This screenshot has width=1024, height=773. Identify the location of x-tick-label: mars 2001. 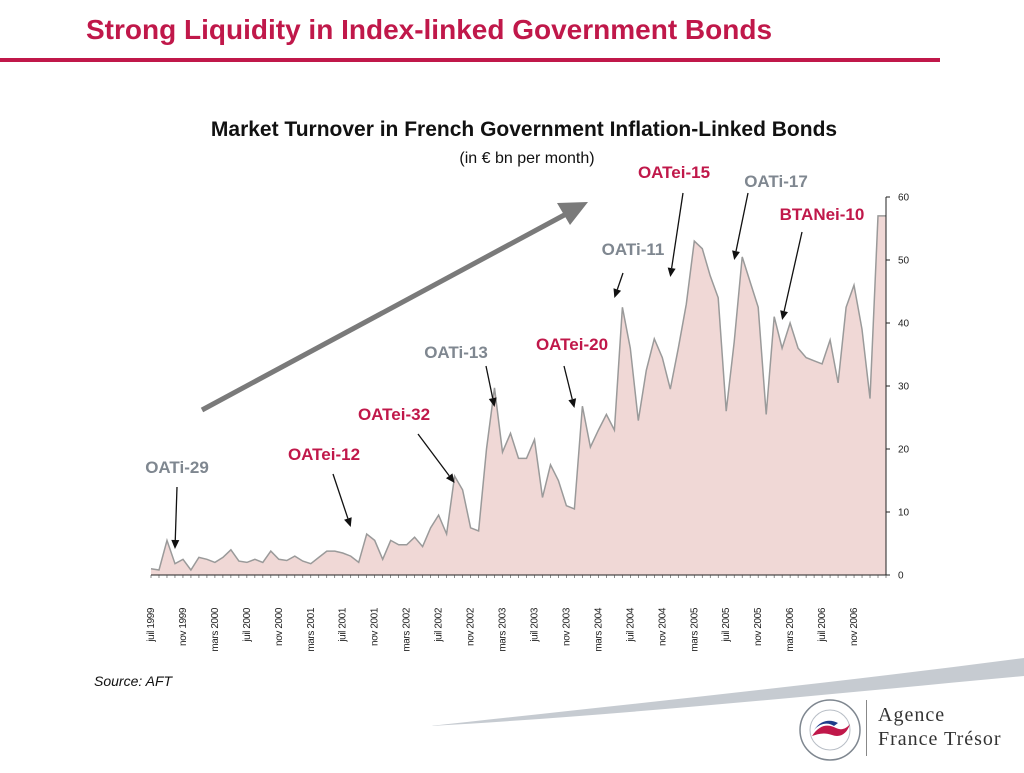
(311, 629).